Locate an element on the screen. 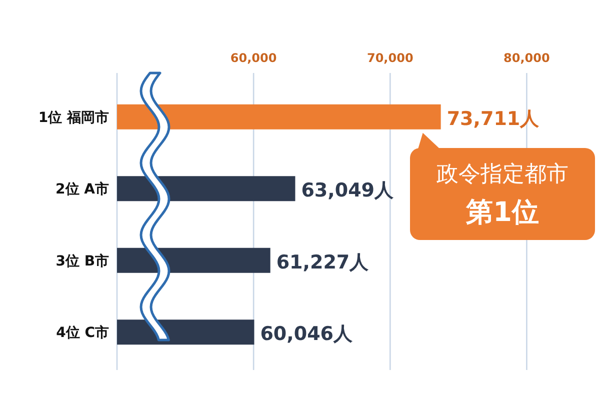  annotation: 第1位 is located at coordinates (502, 212).